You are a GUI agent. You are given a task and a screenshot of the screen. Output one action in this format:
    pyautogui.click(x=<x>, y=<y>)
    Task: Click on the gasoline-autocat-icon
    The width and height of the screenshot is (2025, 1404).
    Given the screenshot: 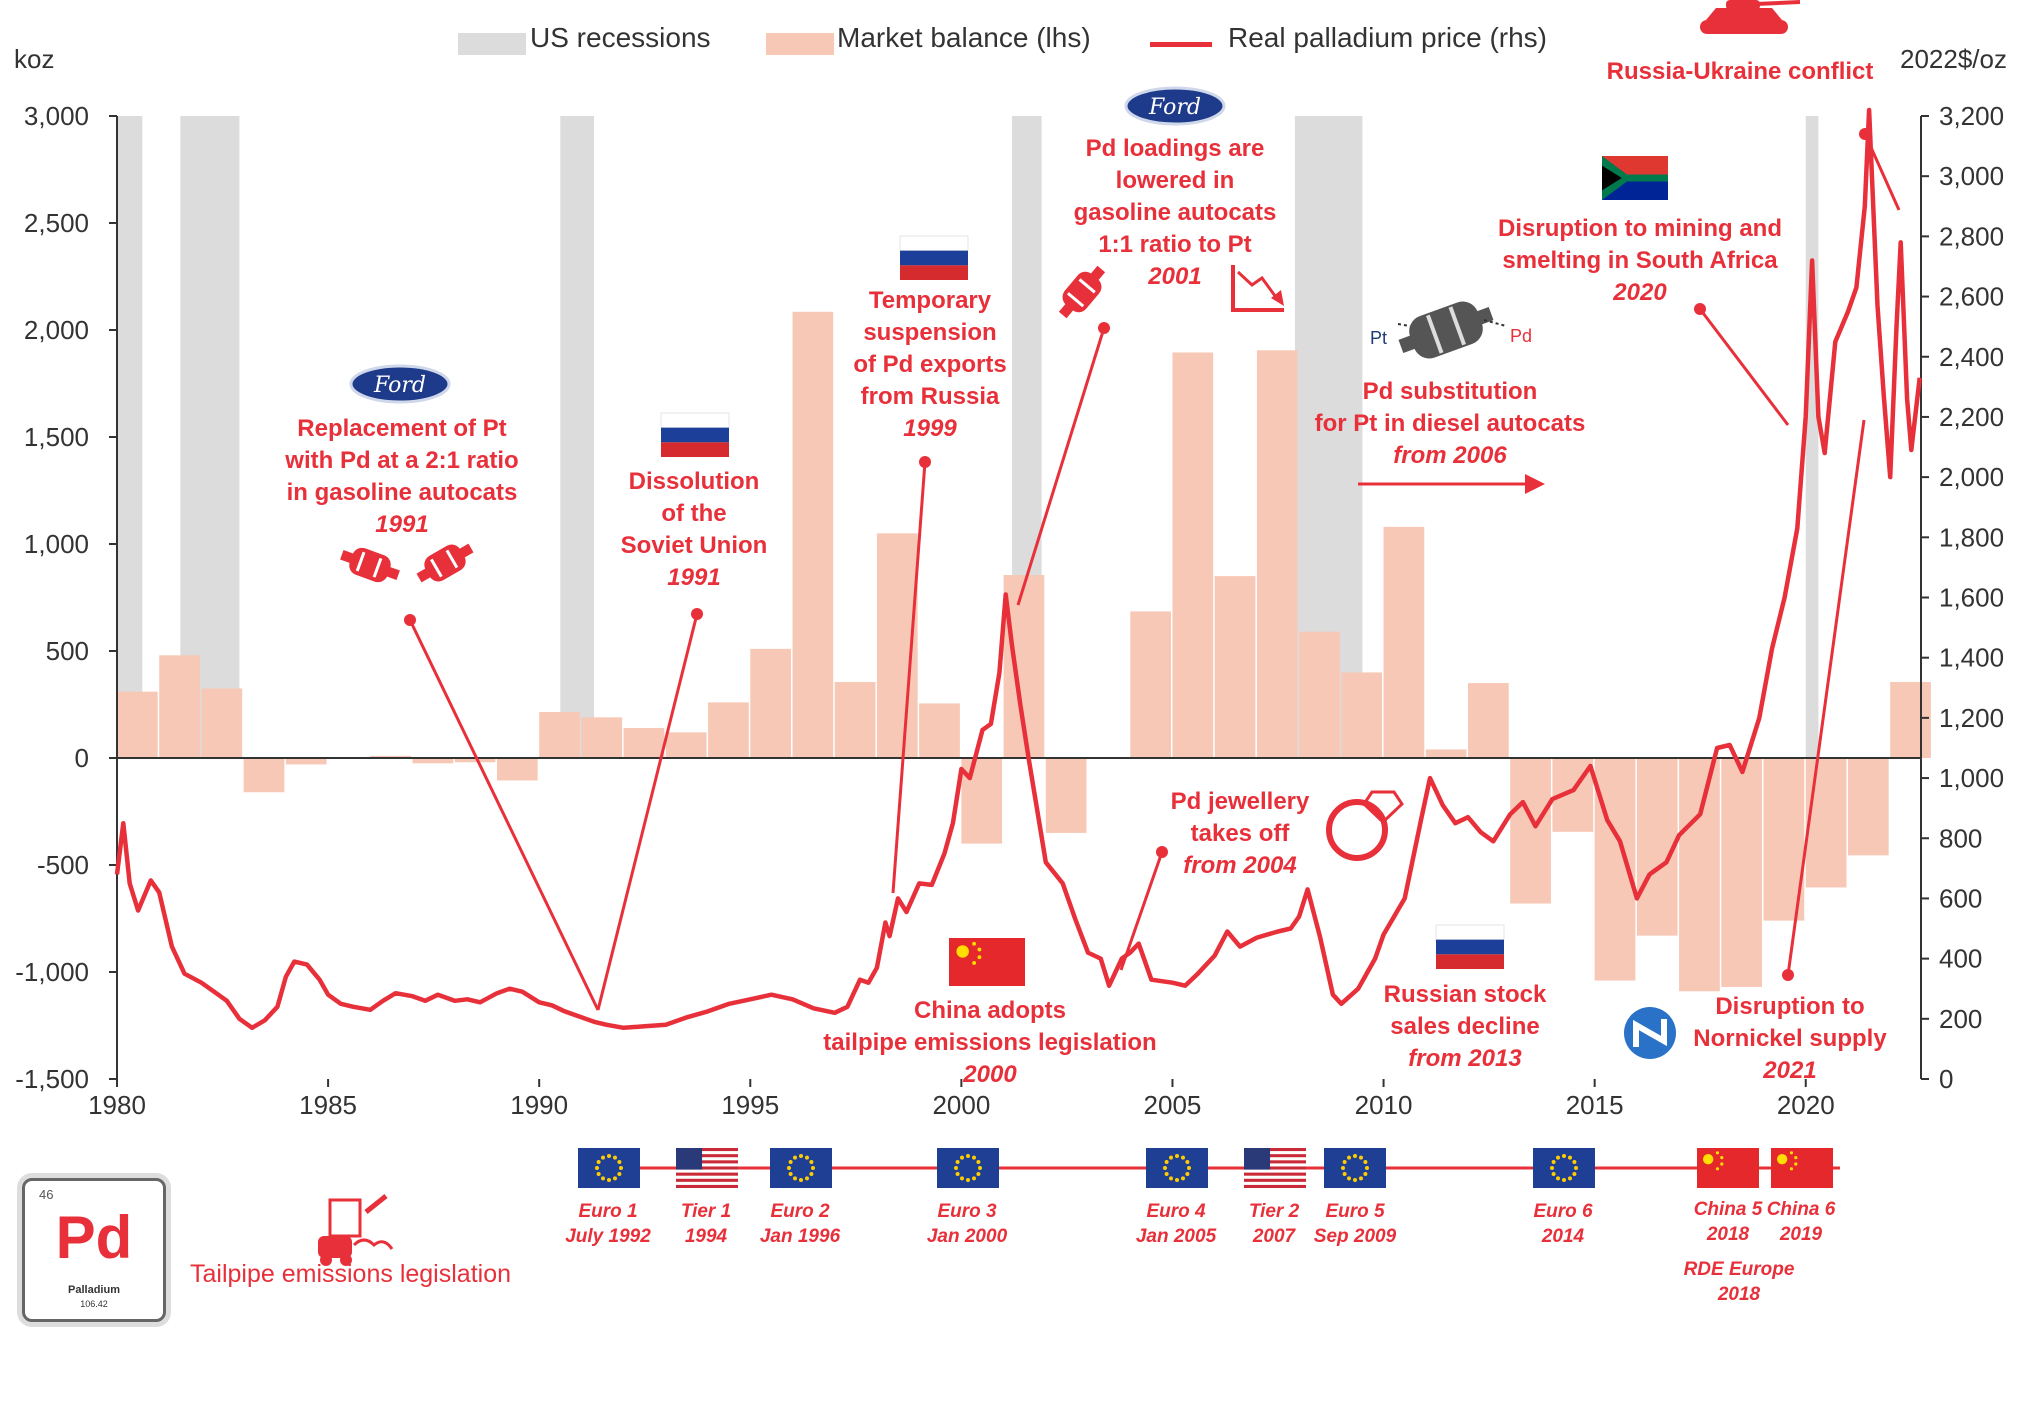 What is the action you would take?
    pyautogui.click(x=445, y=563)
    